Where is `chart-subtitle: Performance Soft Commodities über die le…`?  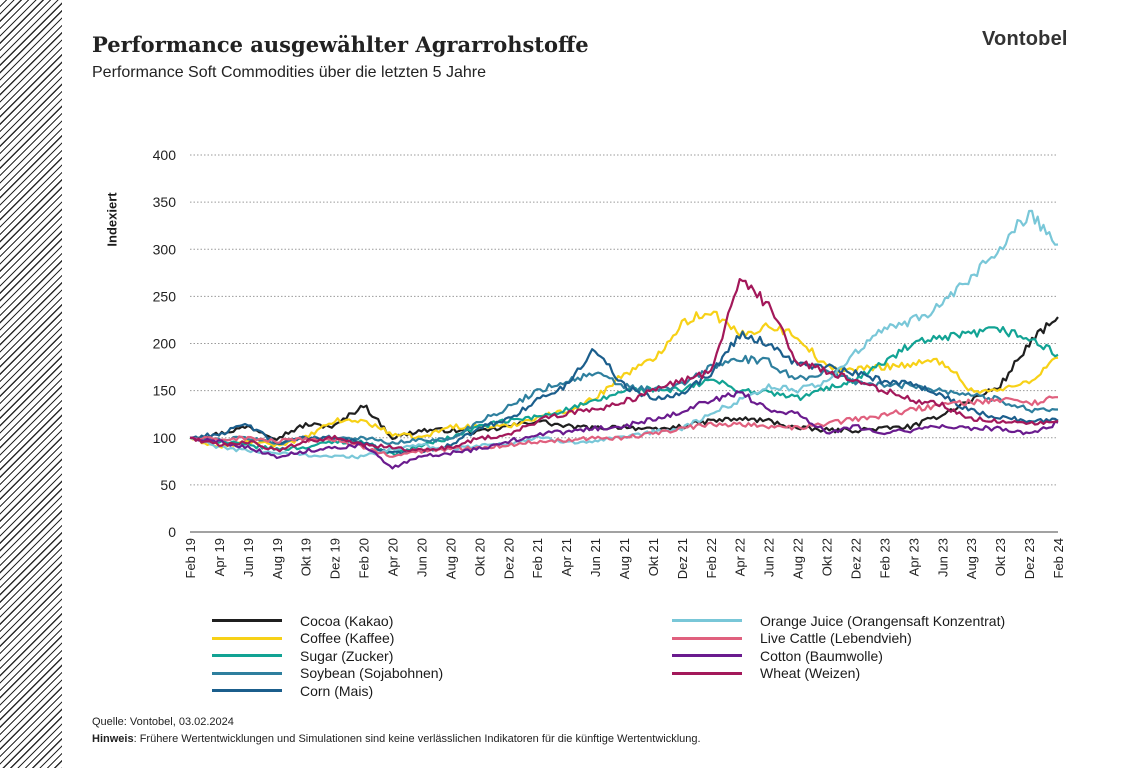 chart-subtitle: Performance Soft Commodities über die le… is located at coordinates (289, 72).